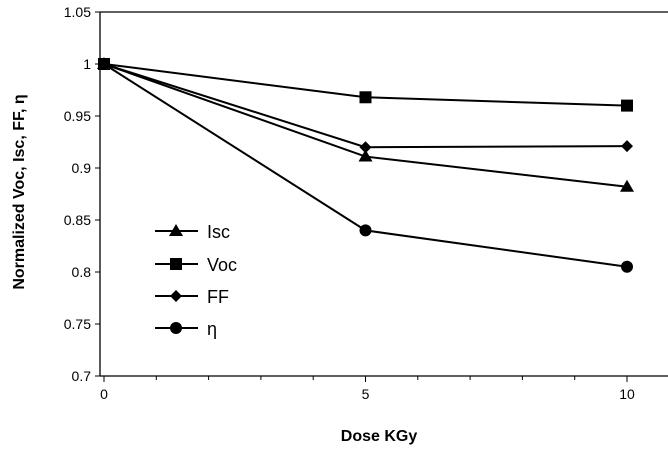 This screenshot has height=449, width=668. I want to click on y-axis-ticks: 0.7 0.75 0.8 0.85 0.9 0.95 1 1.05, so click(82, 194).